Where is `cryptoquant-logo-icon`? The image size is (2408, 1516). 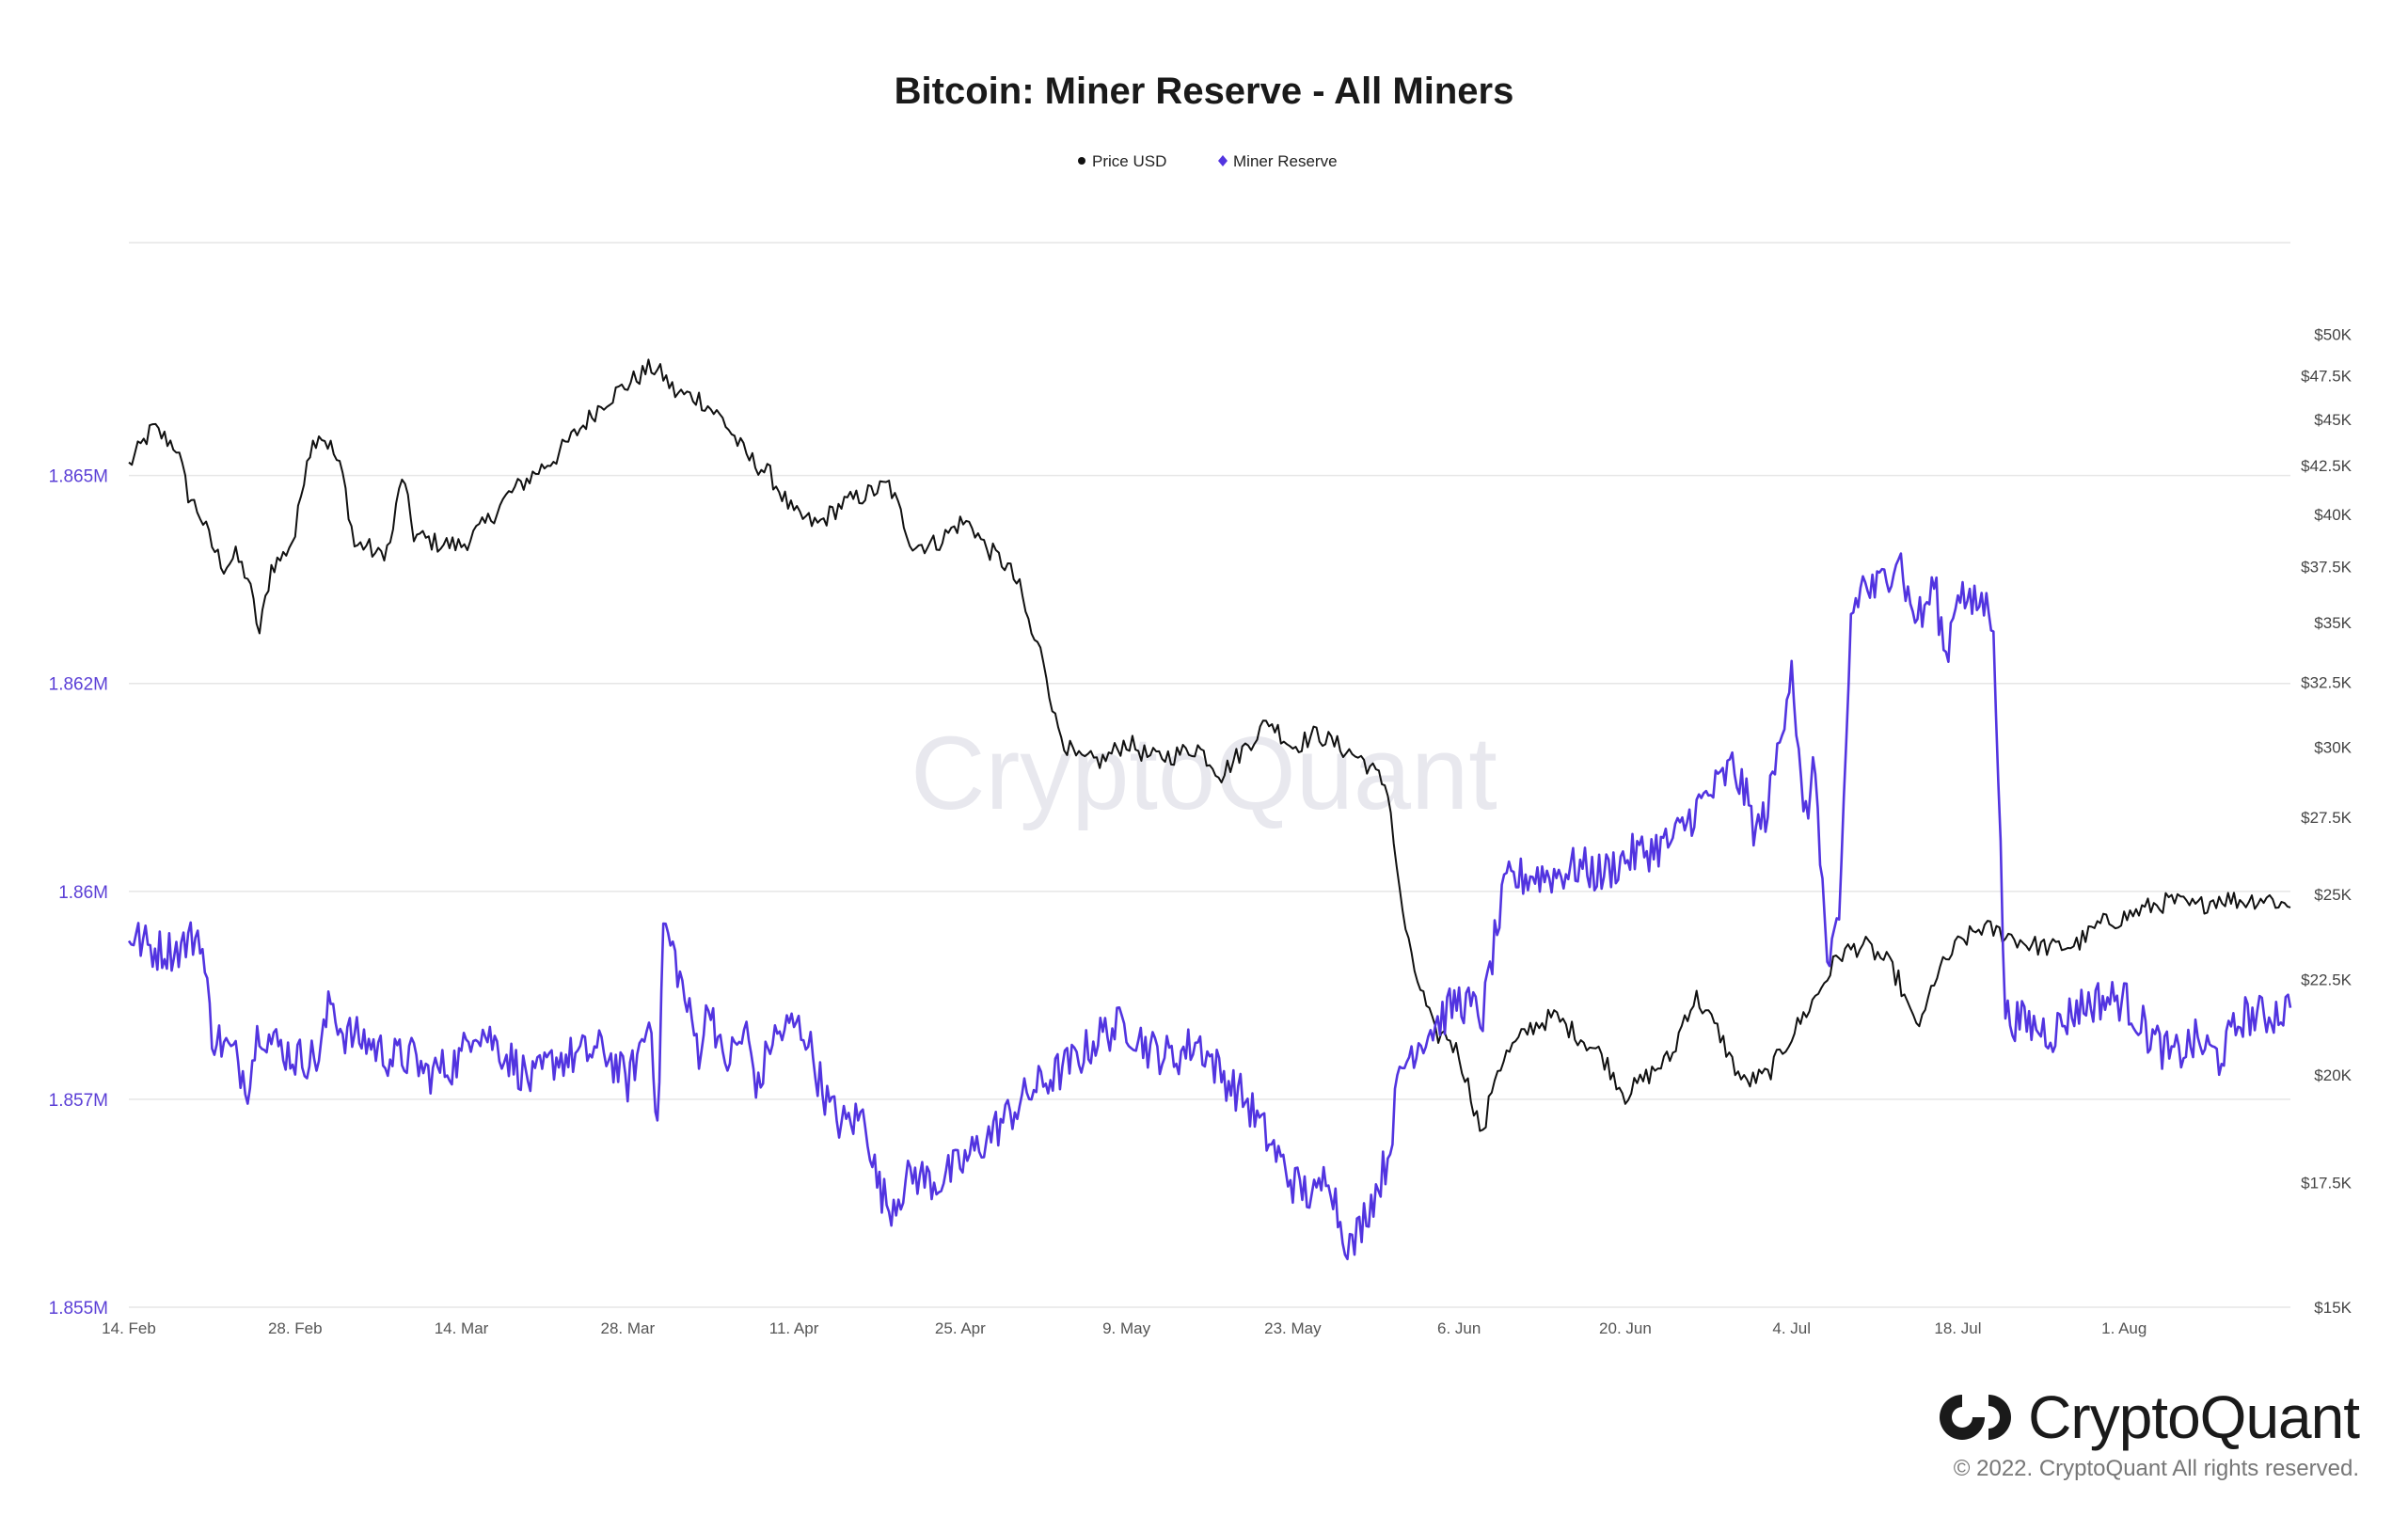 cryptoquant-logo-icon is located at coordinates (1976, 1417).